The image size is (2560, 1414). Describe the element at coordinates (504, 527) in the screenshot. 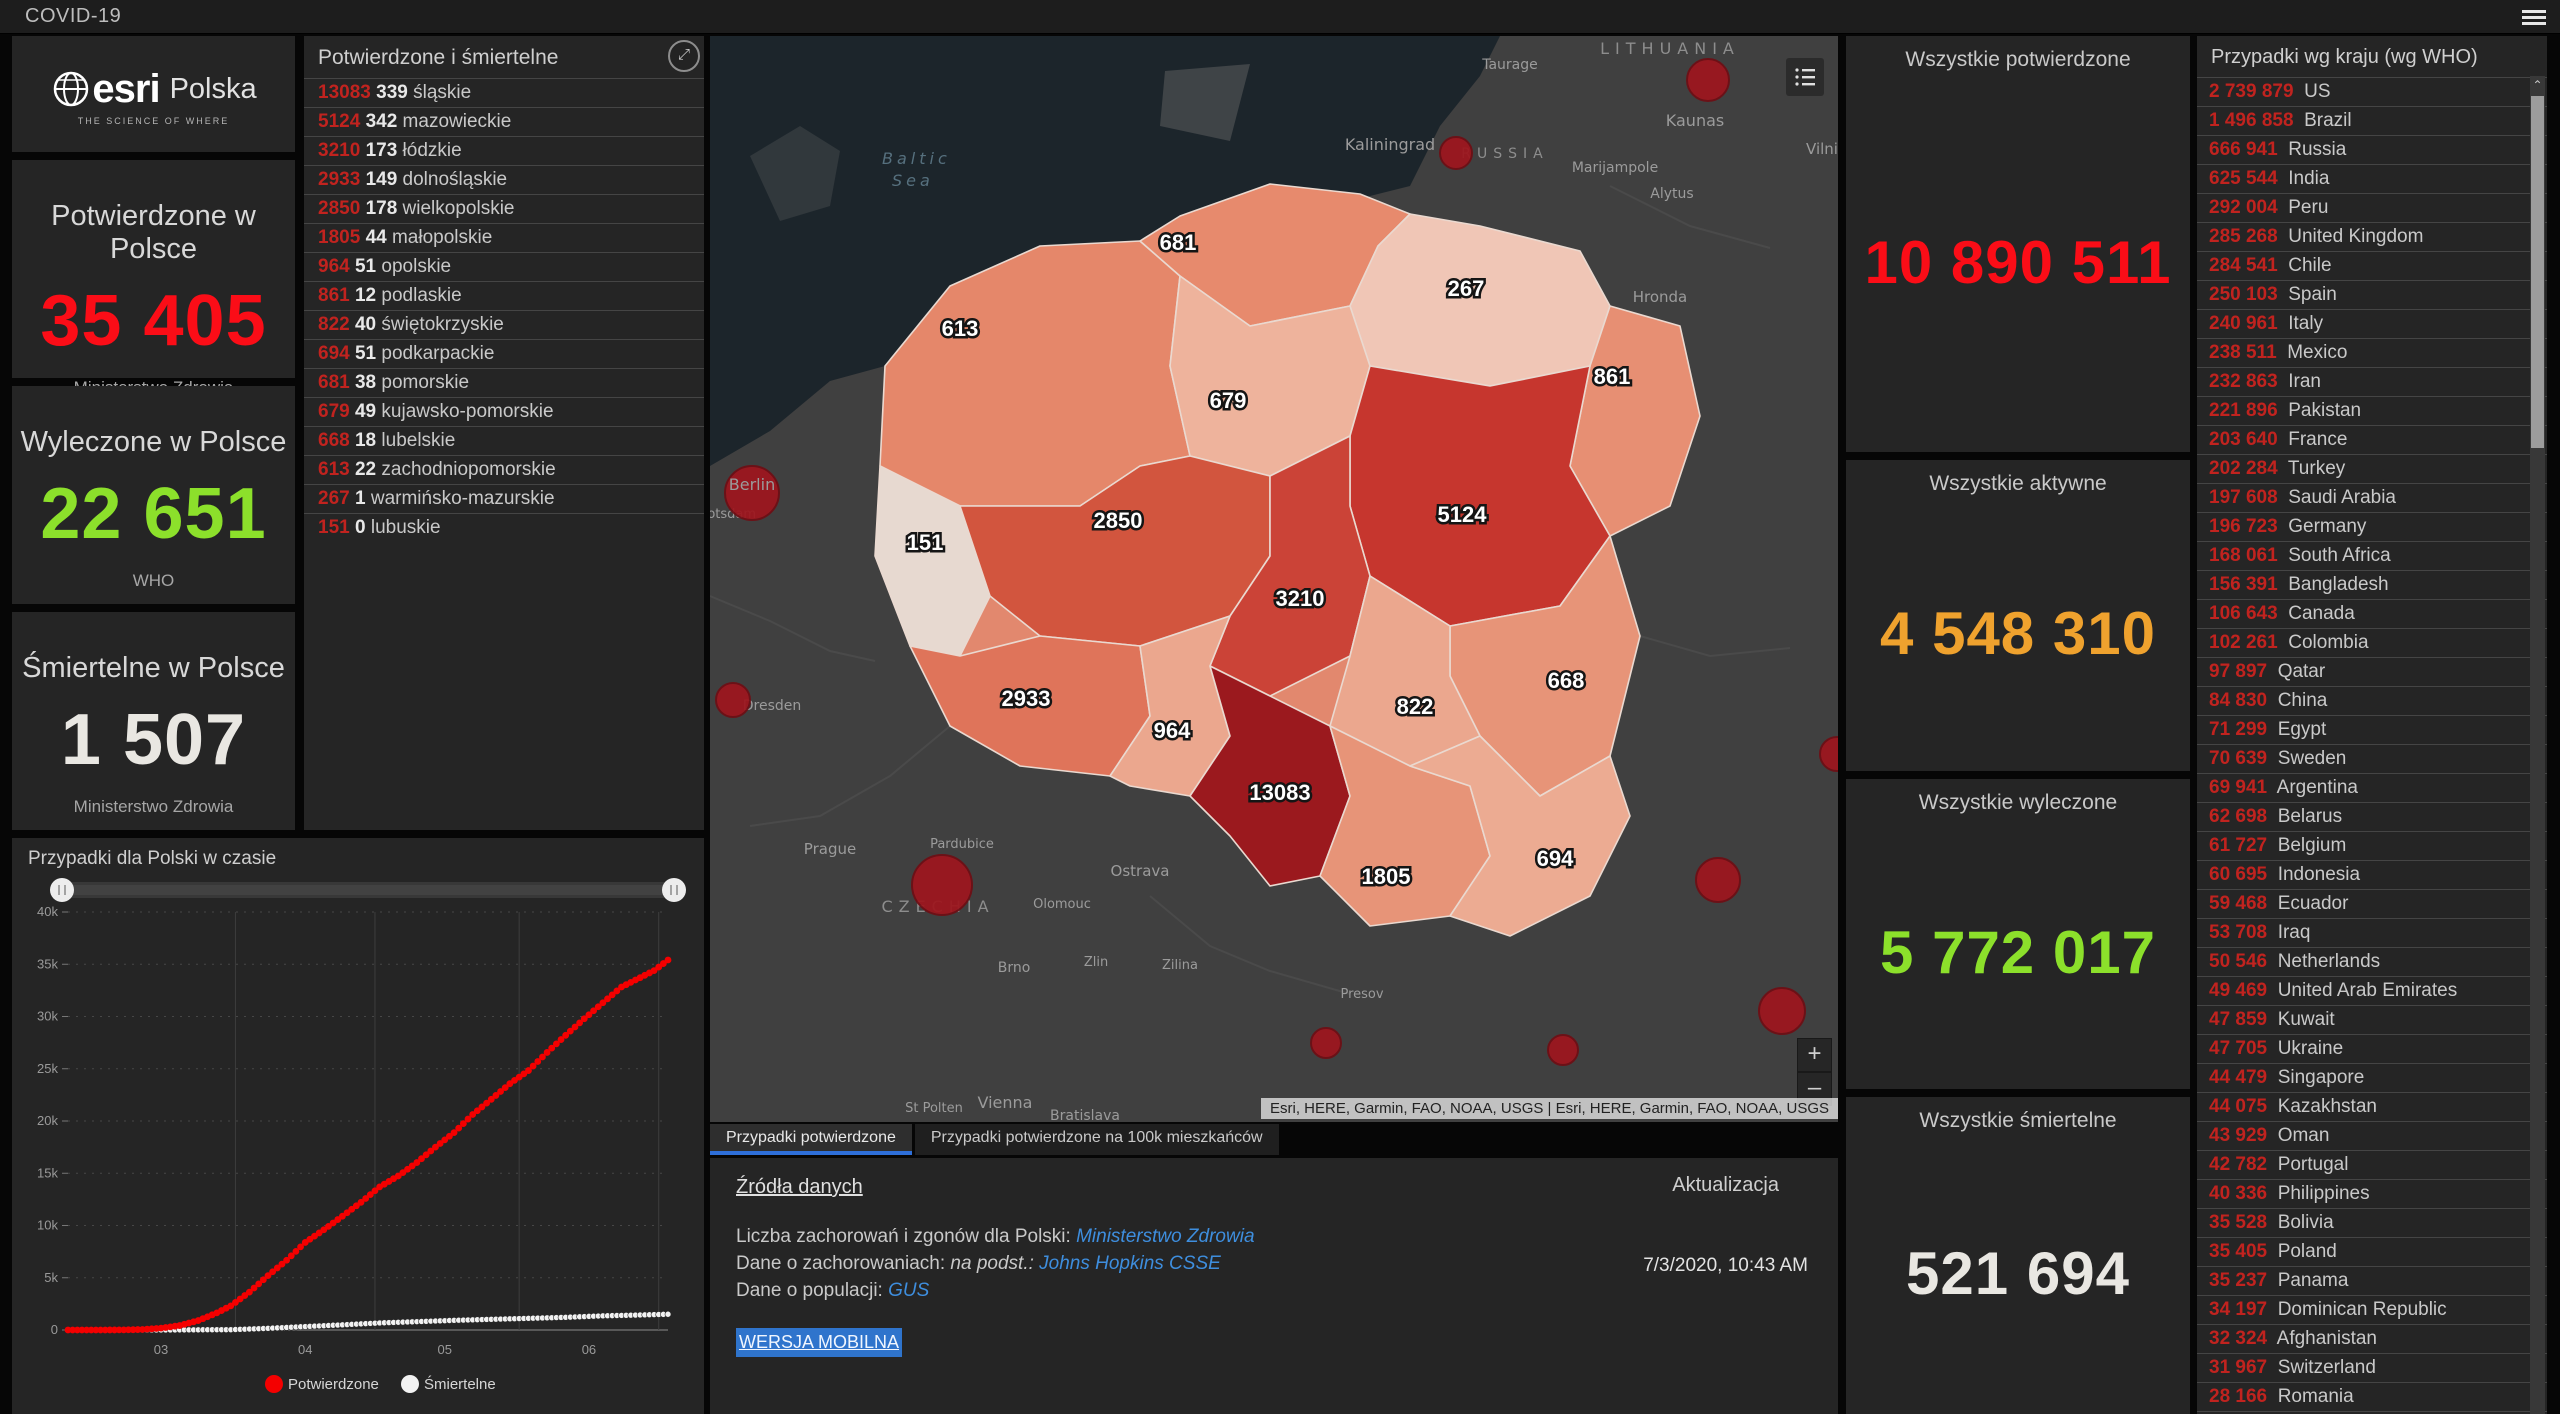

I see `voivodeship-row: 151 0 lubuskie` at that location.